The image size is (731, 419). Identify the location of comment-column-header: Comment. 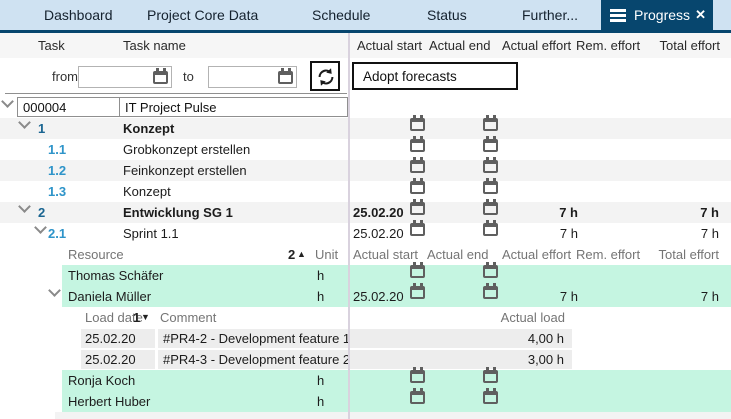
(188, 317).